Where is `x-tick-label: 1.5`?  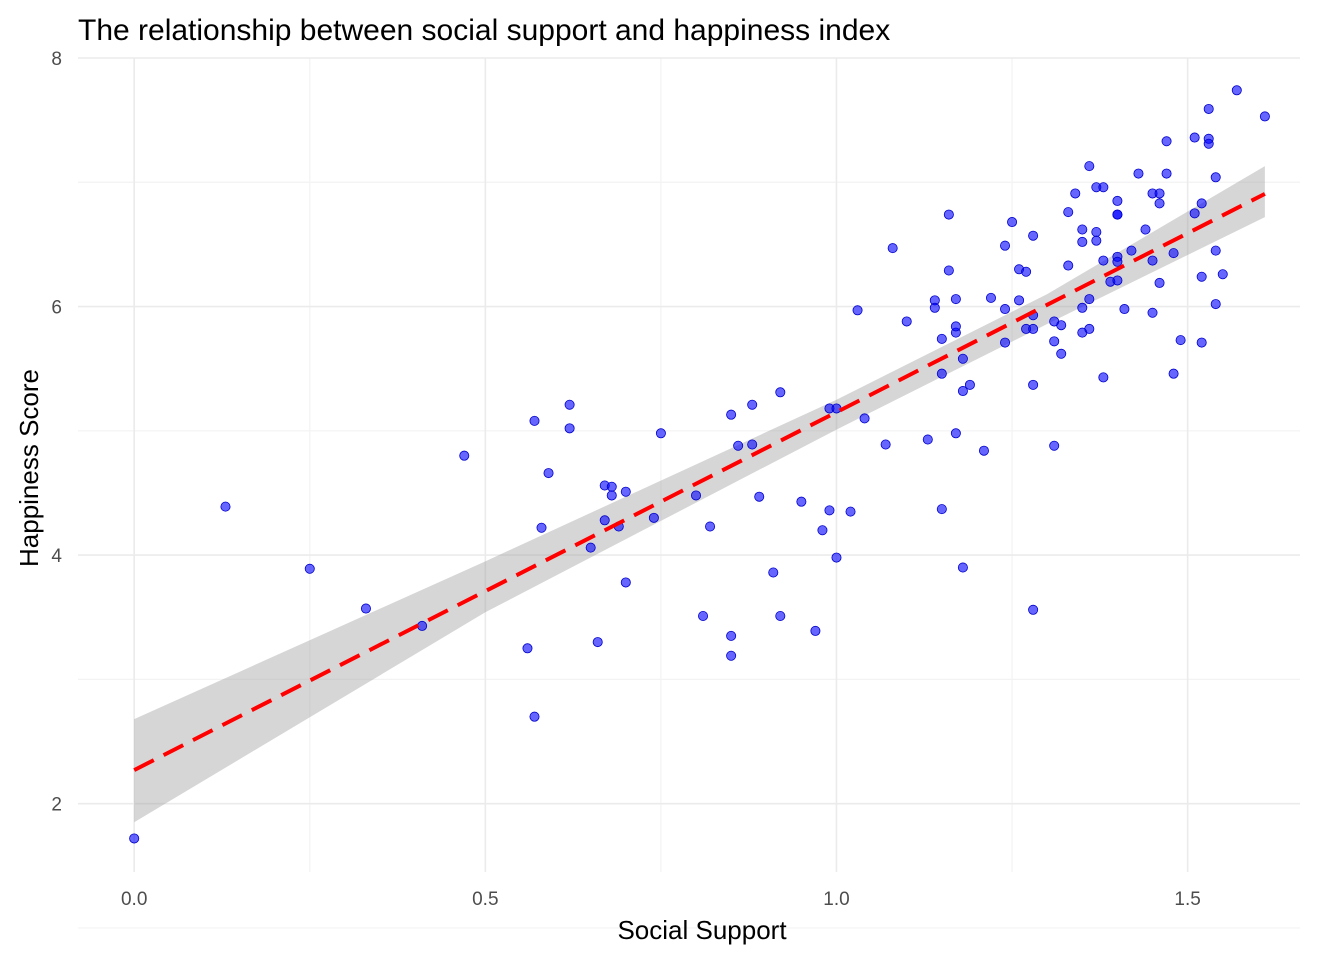
x-tick-label: 1.5 is located at coordinates (1187, 899).